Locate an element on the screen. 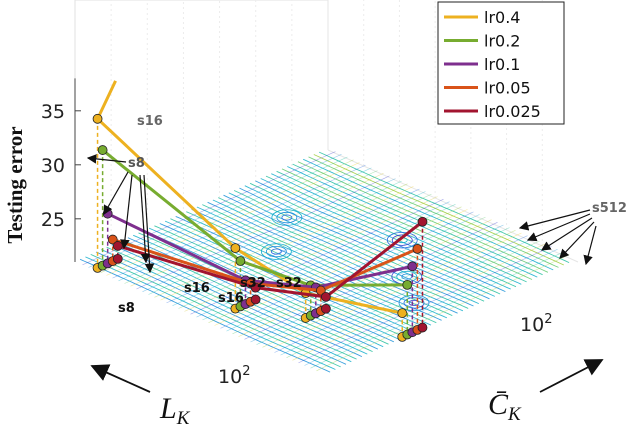  y-tick-exponent: 2 is located at coordinates (548, 319).